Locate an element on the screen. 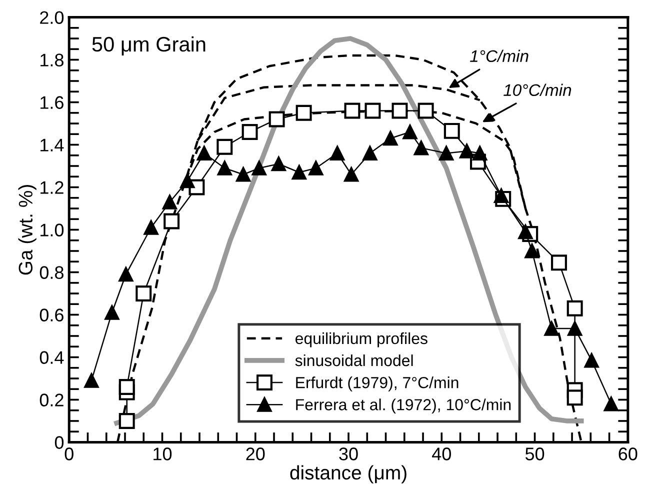 The width and height of the screenshot is (646, 493). x-tick-label: 60 is located at coordinates (628, 454).